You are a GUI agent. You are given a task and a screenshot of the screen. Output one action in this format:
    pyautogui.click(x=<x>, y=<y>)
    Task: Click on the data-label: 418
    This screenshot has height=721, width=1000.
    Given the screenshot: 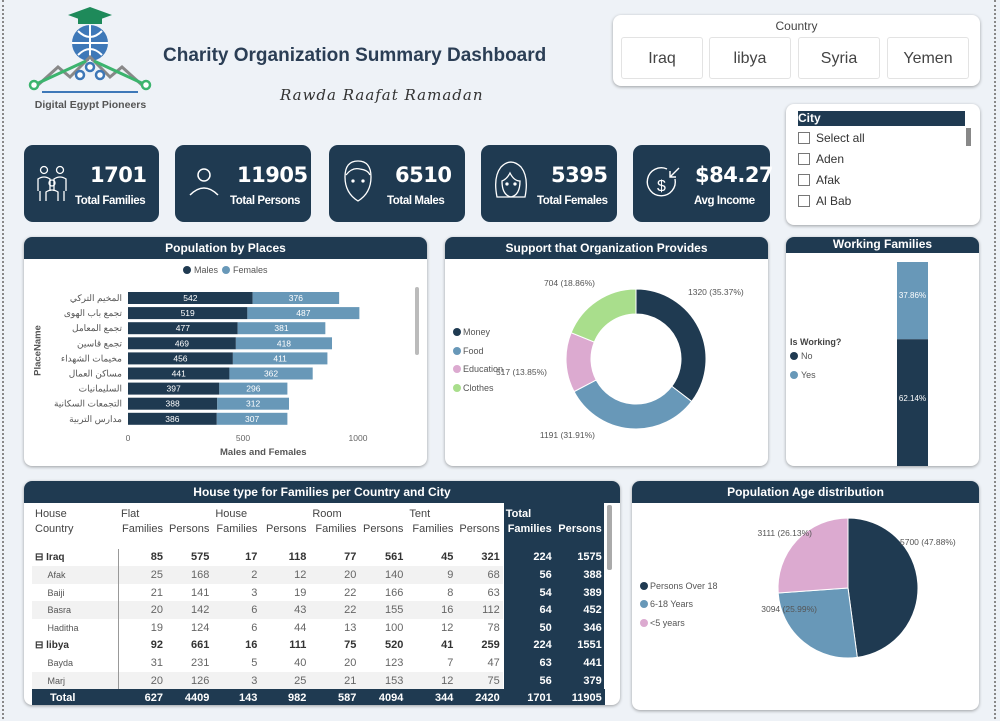 What is the action you would take?
    pyautogui.click(x=284, y=343)
    